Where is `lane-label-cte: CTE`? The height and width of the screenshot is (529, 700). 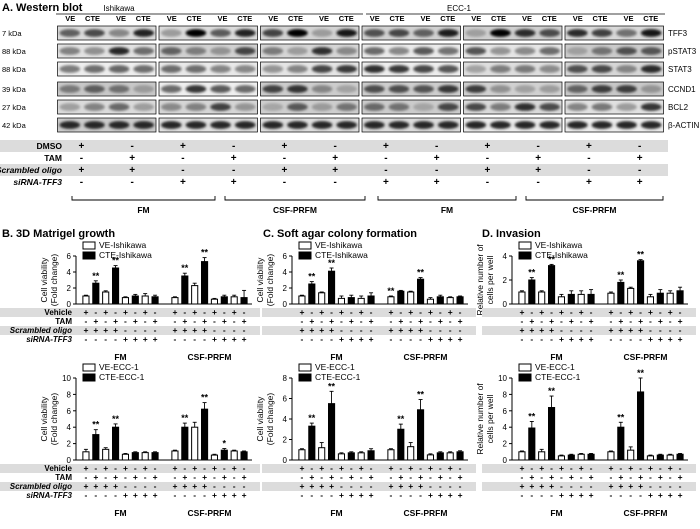
lane-label-cte: CTE is located at coordinates (600, 18).